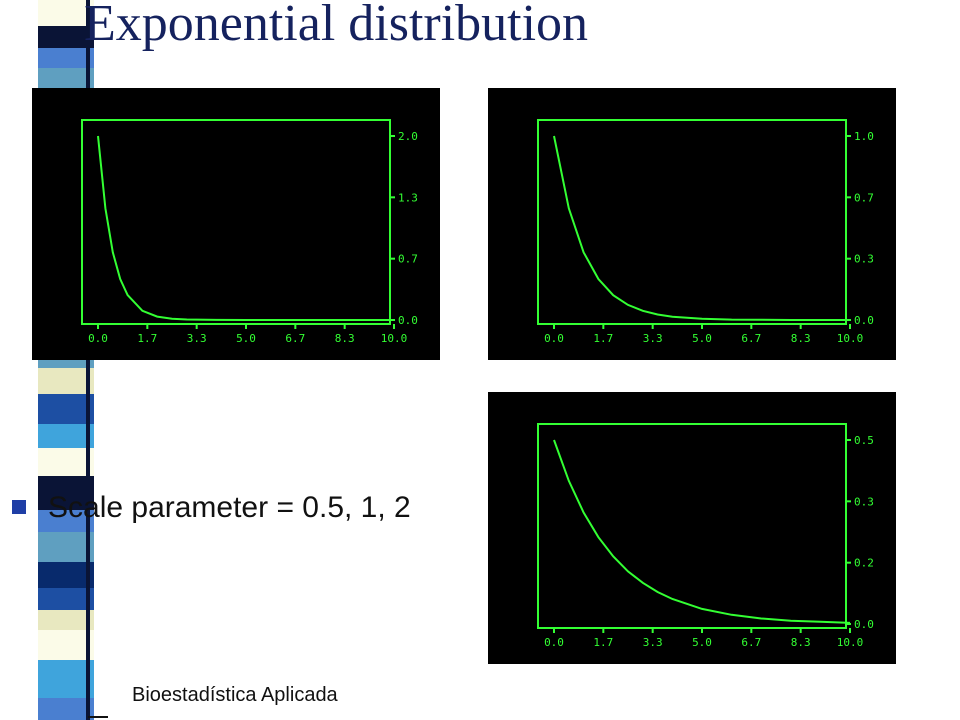  What do you see at coordinates (864, 563) in the screenshot?
I see `y-tick-label: 0.2` at bounding box center [864, 563].